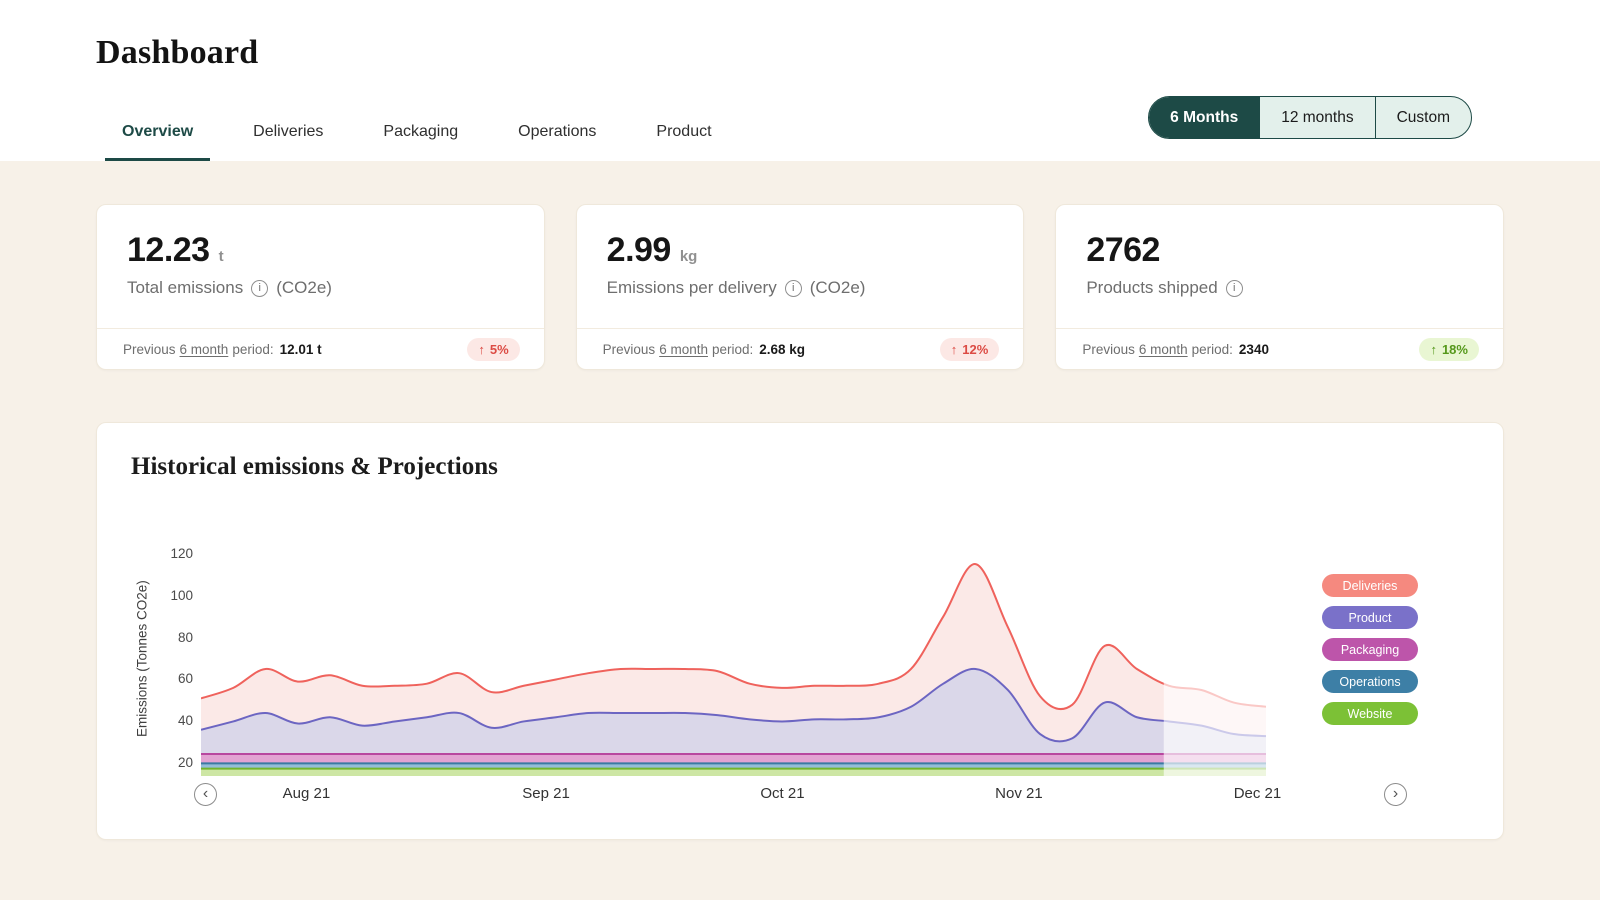 This screenshot has height=900, width=1600. I want to click on y-tick-label: 20, so click(185, 763).